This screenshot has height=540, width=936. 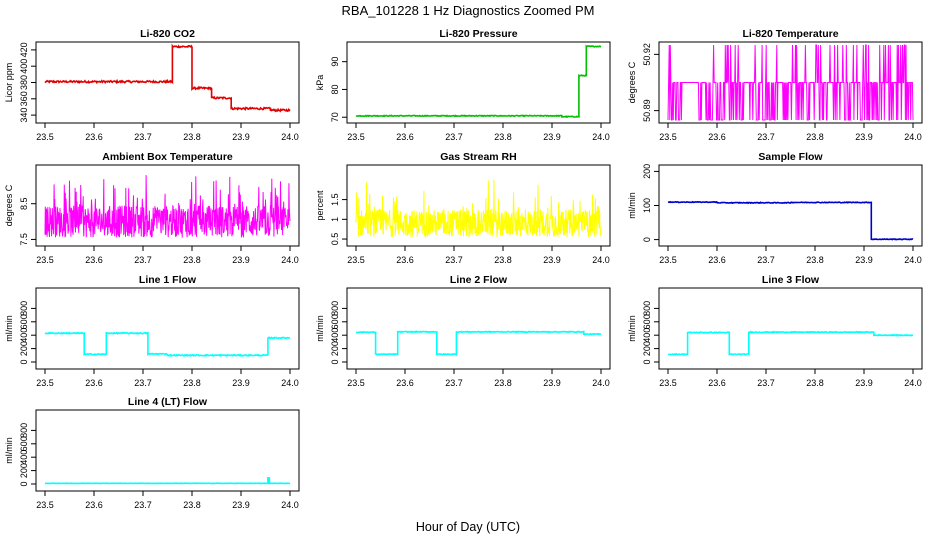 What do you see at coordinates (335, 199) in the screenshot?
I see `y-tick-label: 1.5` at bounding box center [335, 199].